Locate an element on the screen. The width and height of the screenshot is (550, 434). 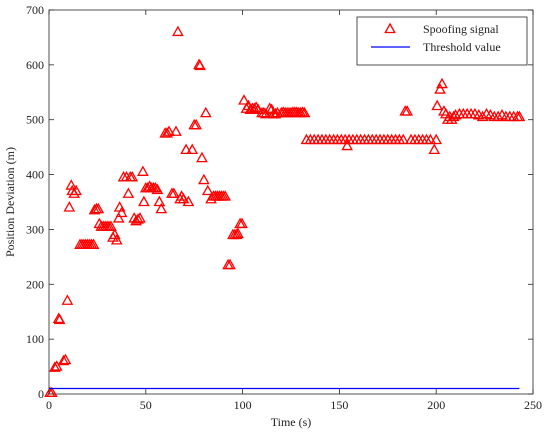
x-tick-label: 50 is located at coordinates (146, 405).